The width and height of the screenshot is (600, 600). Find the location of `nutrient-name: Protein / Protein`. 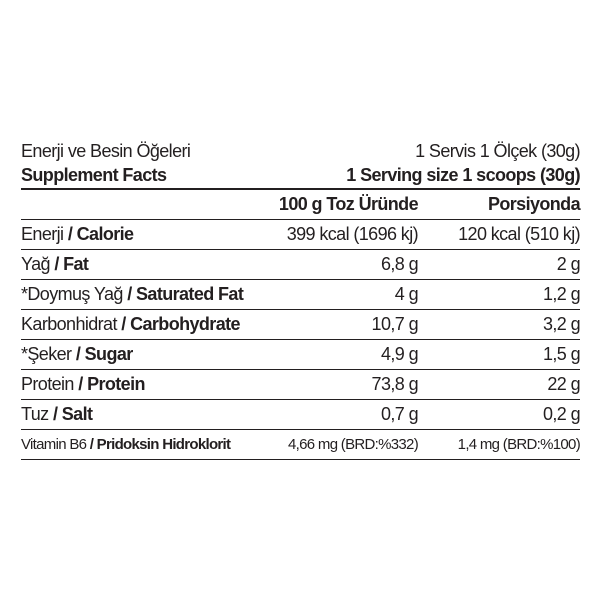

nutrient-name: Protein / Protein is located at coordinates (134, 384).